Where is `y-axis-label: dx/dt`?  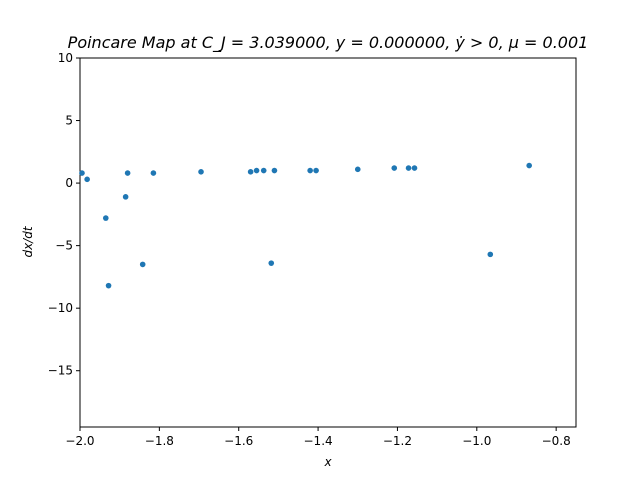
y-axis-label: dx/dt is located at coordinates (28, 241).